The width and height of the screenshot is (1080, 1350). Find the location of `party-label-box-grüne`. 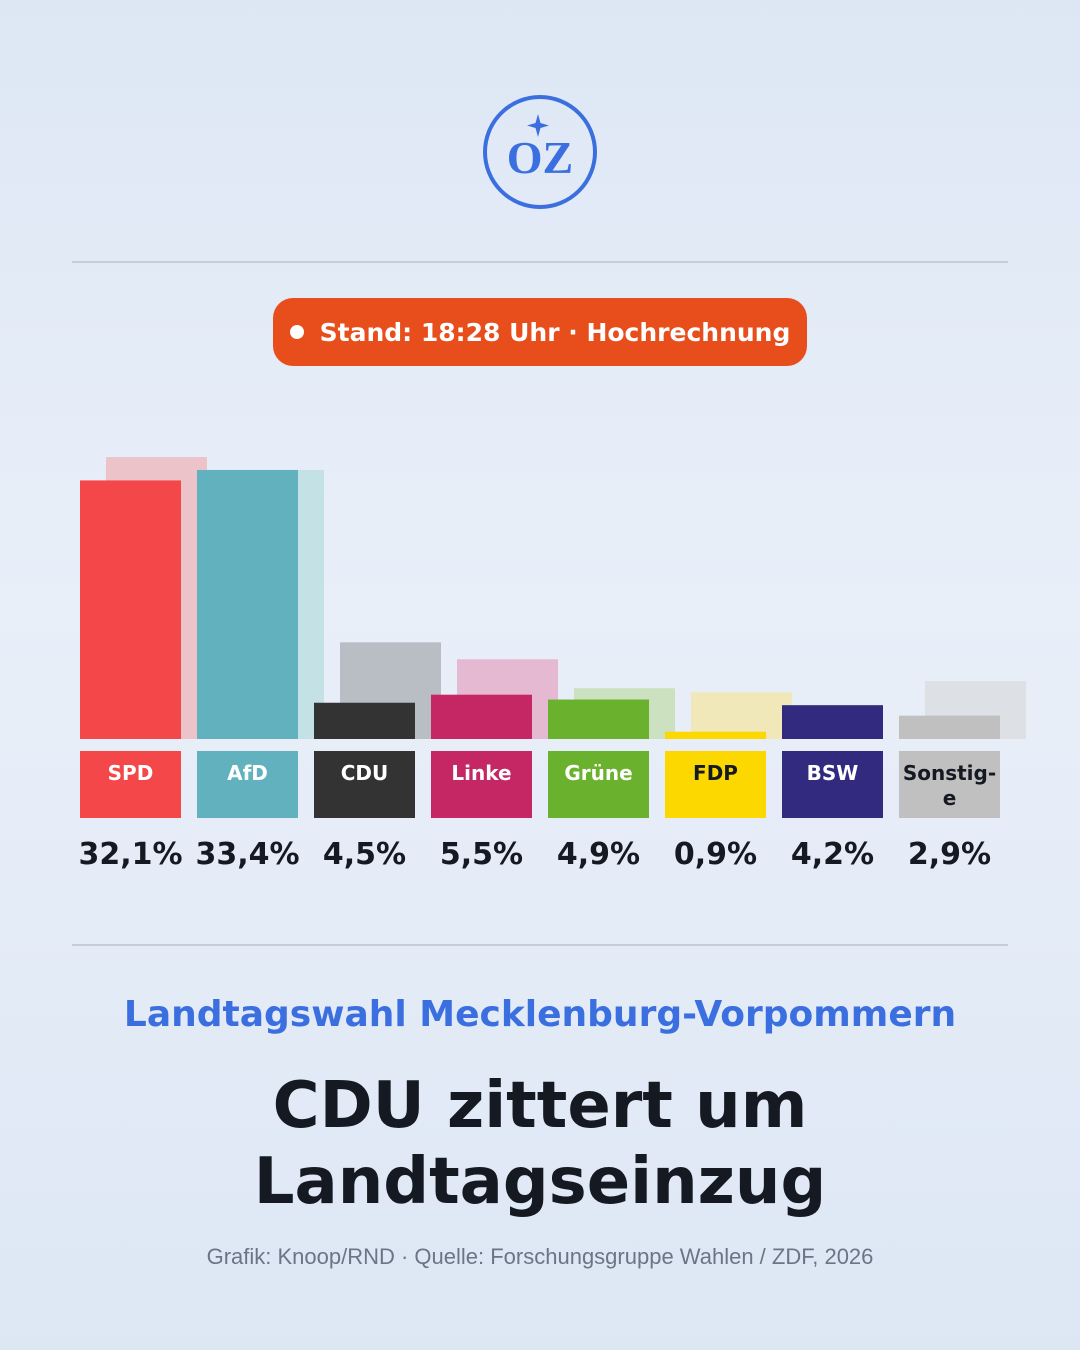

party-label-box-grüne is located at coordinates (598, 784).